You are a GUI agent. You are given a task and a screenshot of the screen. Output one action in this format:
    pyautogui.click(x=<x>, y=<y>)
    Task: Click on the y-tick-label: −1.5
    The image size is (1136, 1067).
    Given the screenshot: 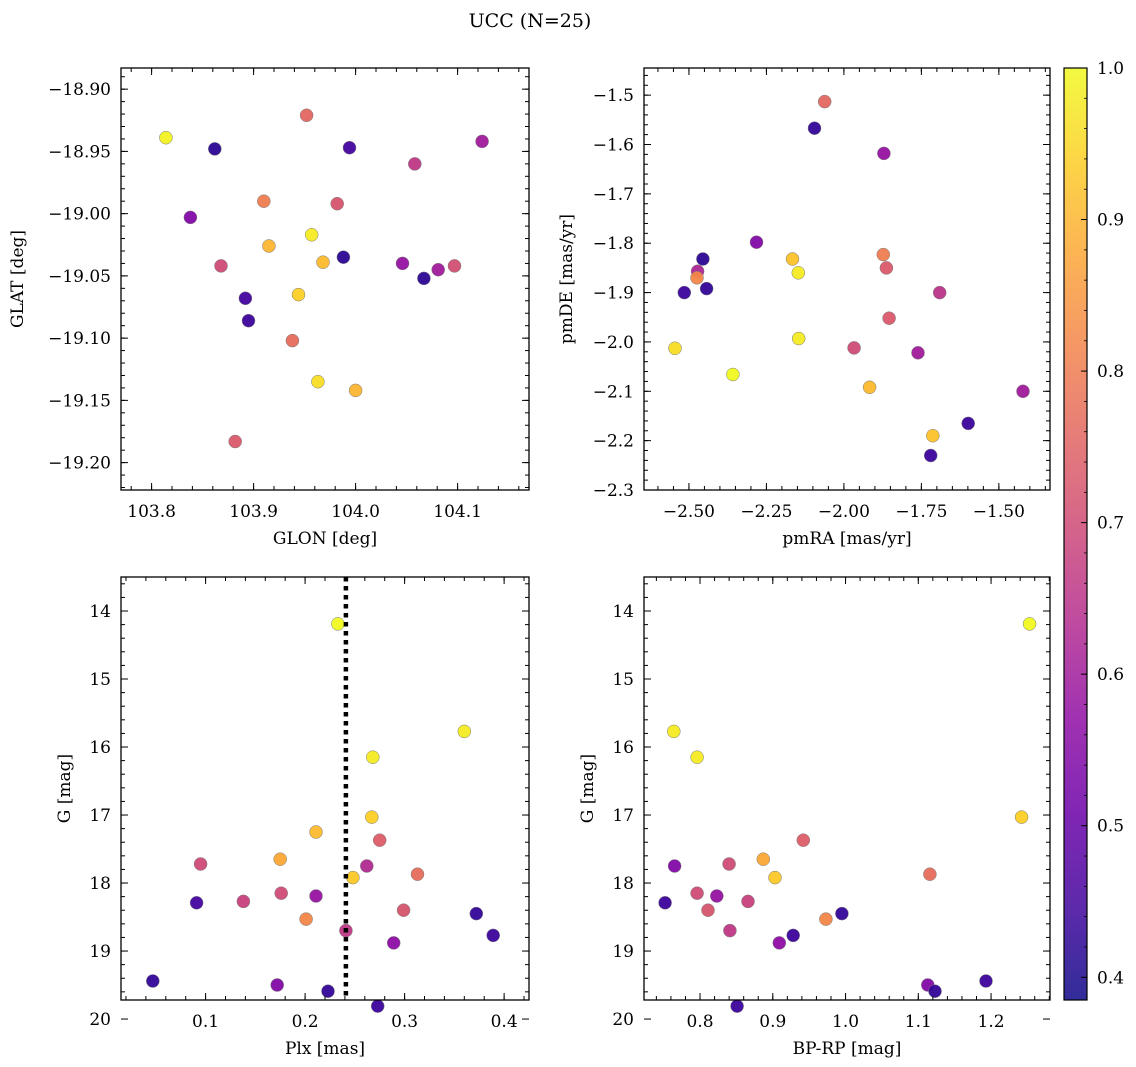 What is the action you would take?
    pyautogui.click(x=613, y=96)
    